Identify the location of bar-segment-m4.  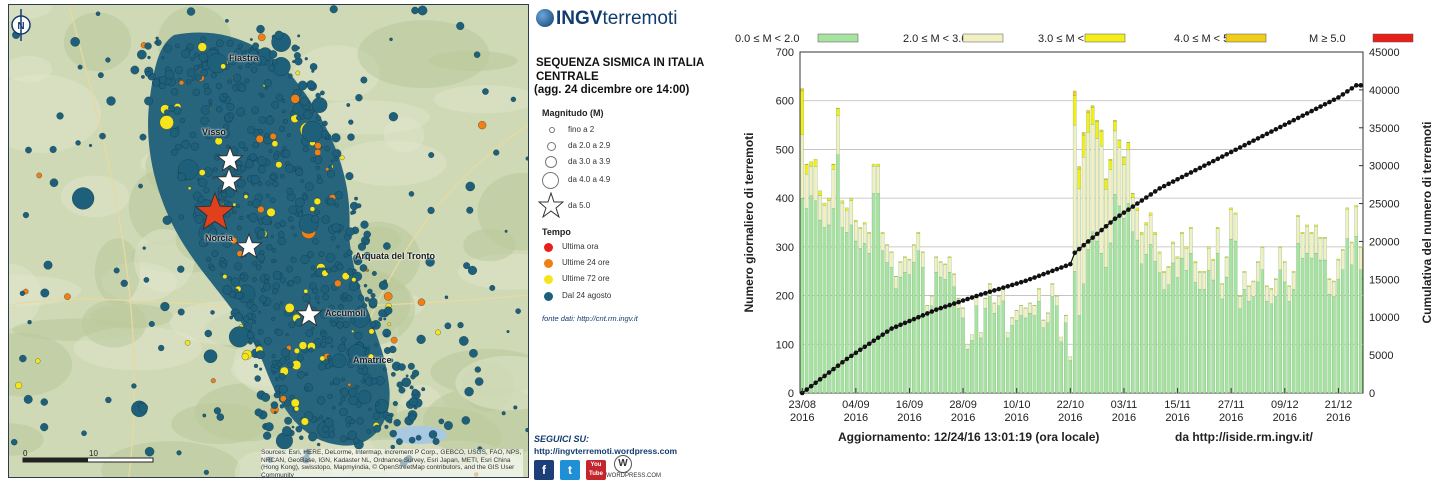
(1101, 130).